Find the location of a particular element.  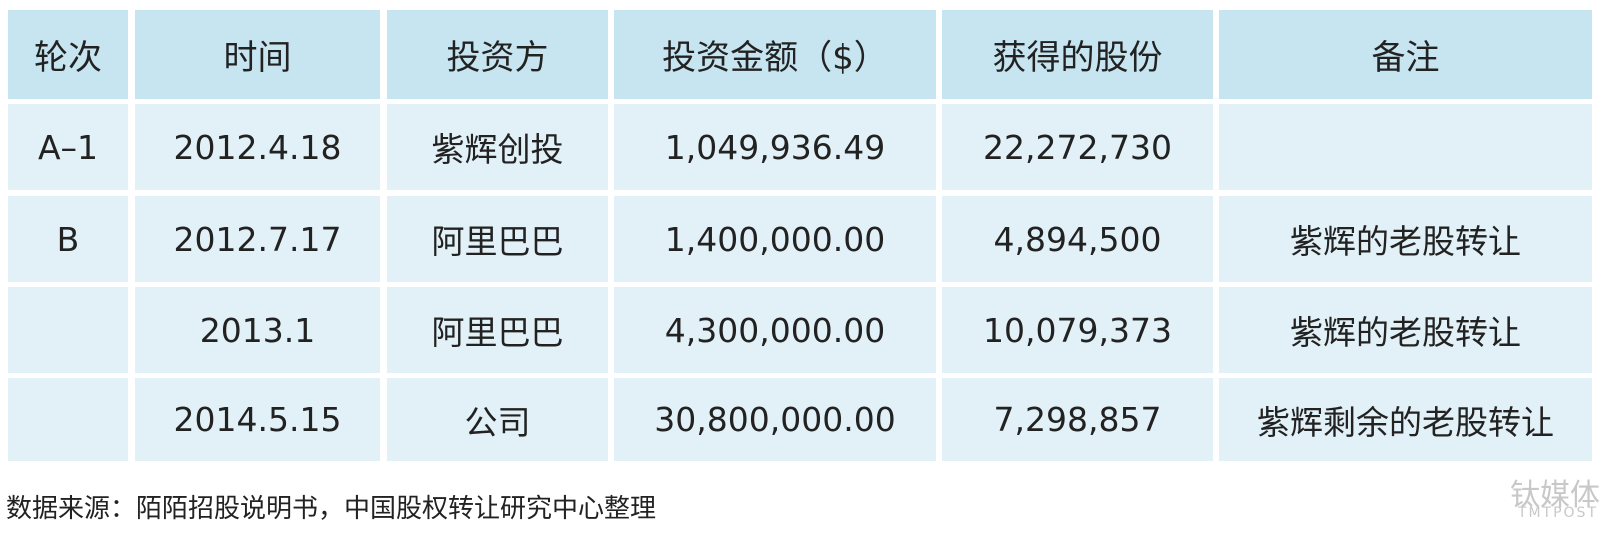

table-cell: 2012.4.18 is located at coordinates (257, 147).